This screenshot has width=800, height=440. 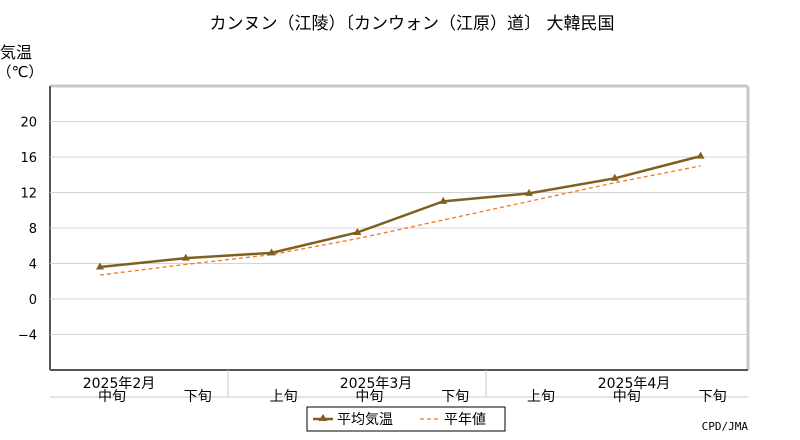 I want to click on y-axis-unit: （℃）, so click(x=21, y=72).